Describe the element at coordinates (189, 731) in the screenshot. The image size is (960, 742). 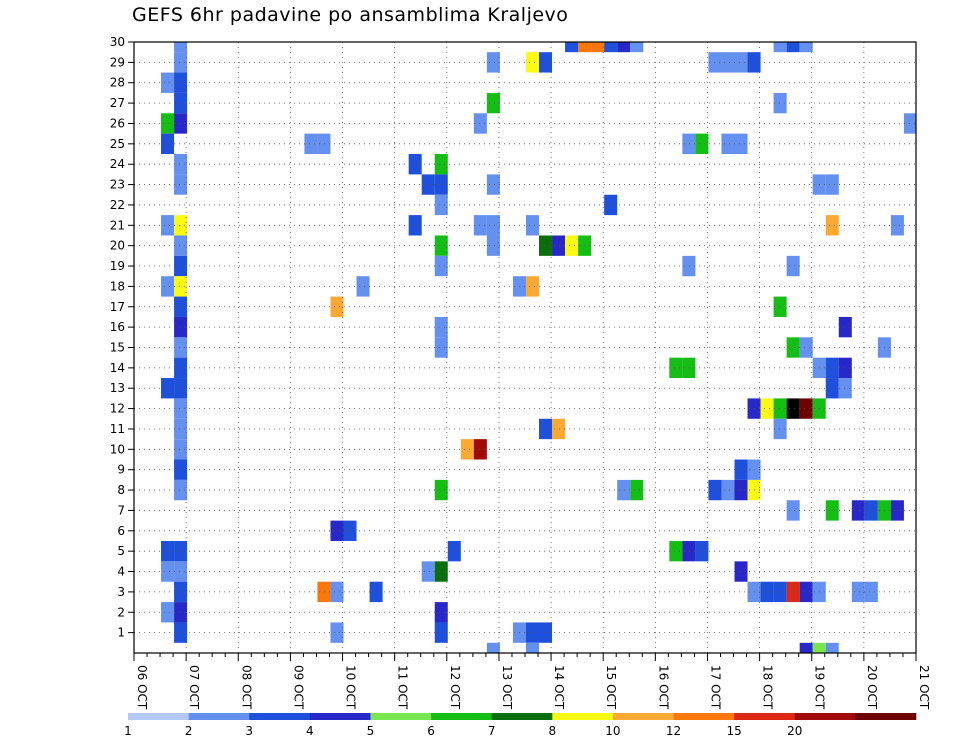
I see `legend-label: 2` at that location.